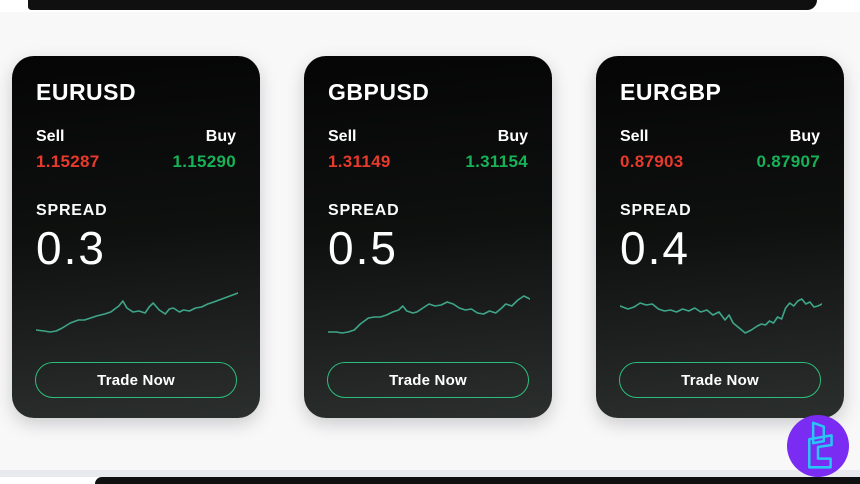 The width and height of the screenshot is (860, 484). I want to click on buy-price: 0.87907, so click(788, 161).